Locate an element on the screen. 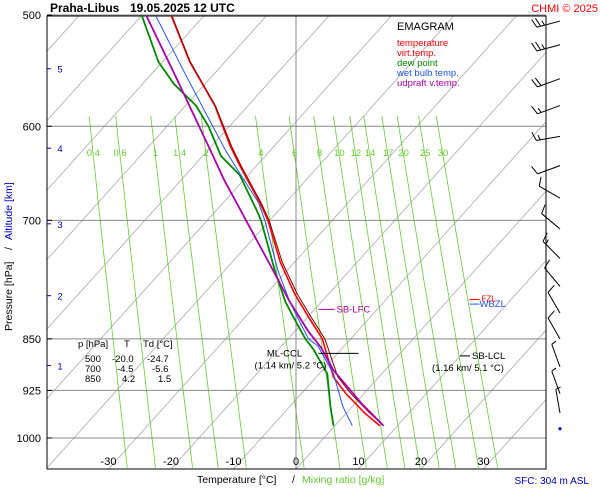 The width and height of the screenshot is (600, 500). altitude-tick-label: 2 is located at coordinates (59, 297).